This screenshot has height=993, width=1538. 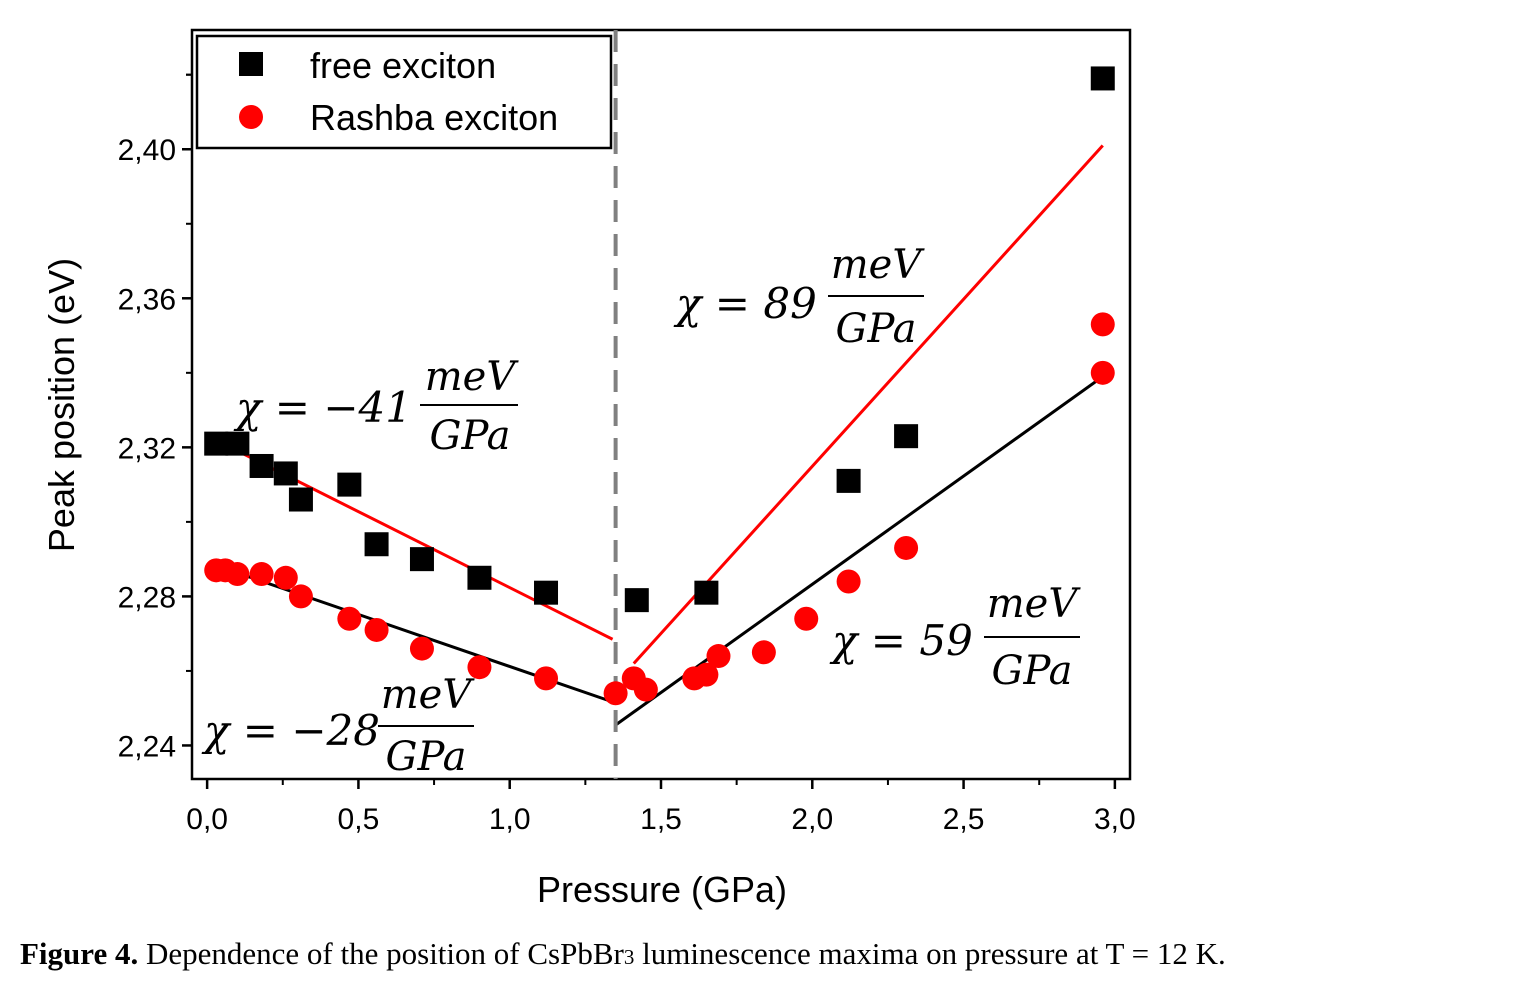 I want to click on annotation-lhs: χ = −28, so click(x=290, y=730).